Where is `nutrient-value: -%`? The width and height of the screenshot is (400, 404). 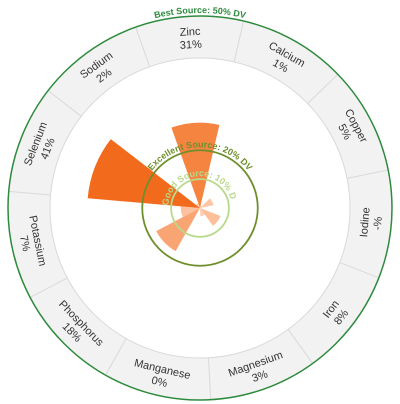 nutrient-value: -% is located at coordinates (378, 223).